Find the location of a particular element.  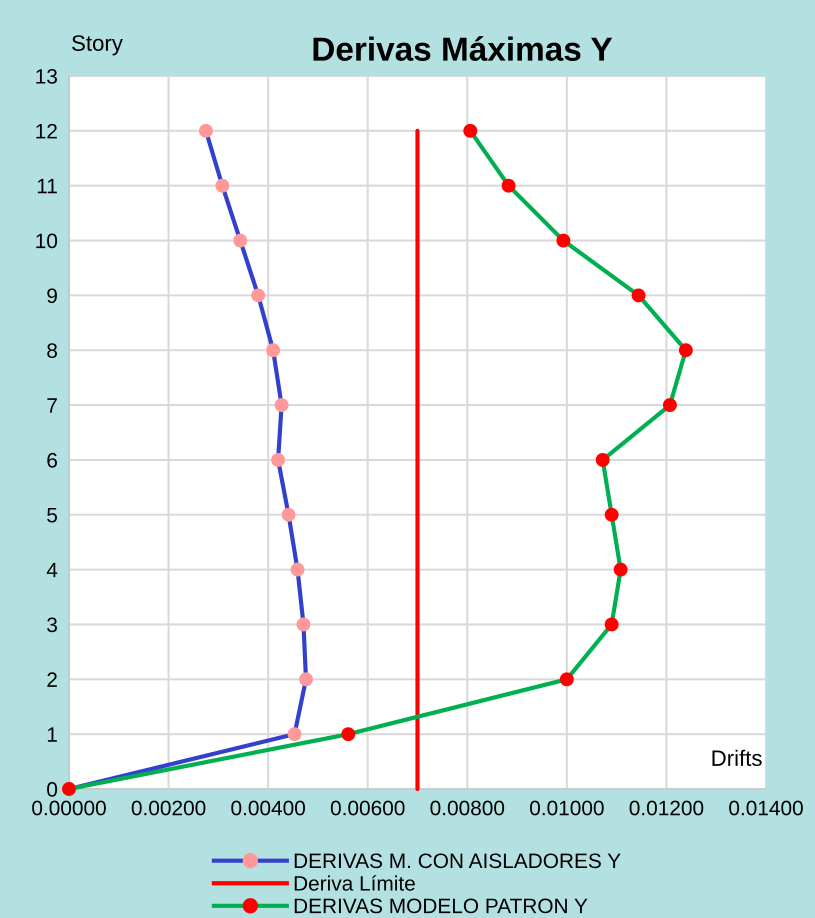

x-tick-label: 0.00800 is located at coordinates (467, 808).